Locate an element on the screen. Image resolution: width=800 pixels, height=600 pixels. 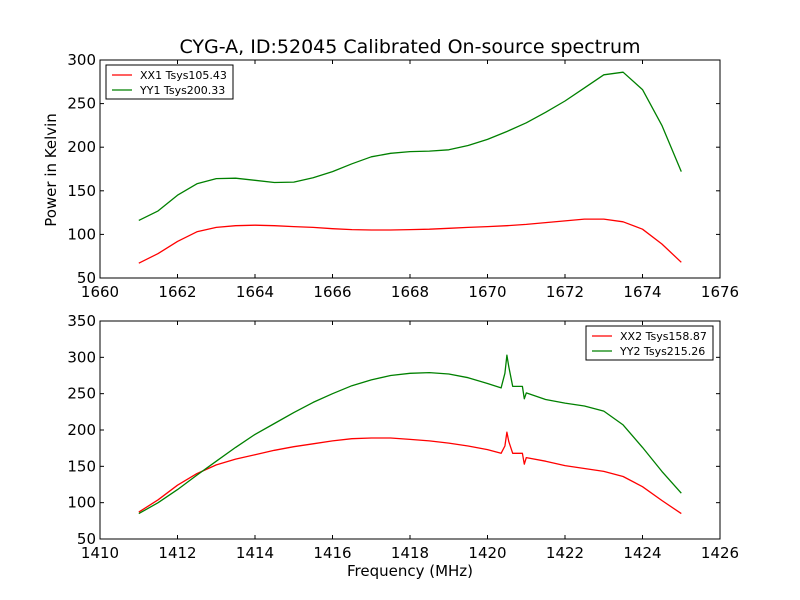
x-tick-label: 1668 is located at coordinates (410, 292).